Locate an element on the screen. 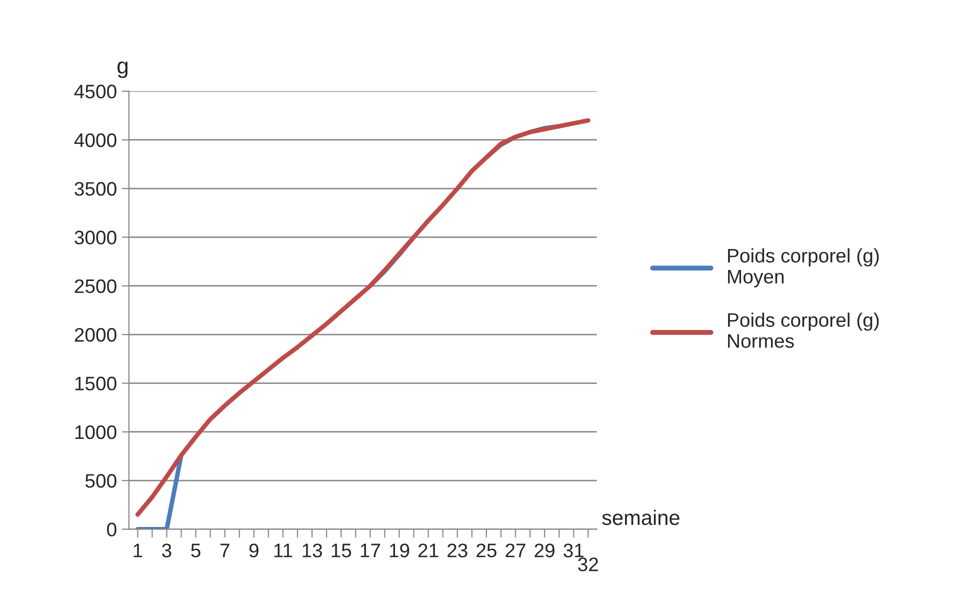 The width and height of the screenshot is (955, 600). x-tick-label: 31 is located at coordinates (574, 551).